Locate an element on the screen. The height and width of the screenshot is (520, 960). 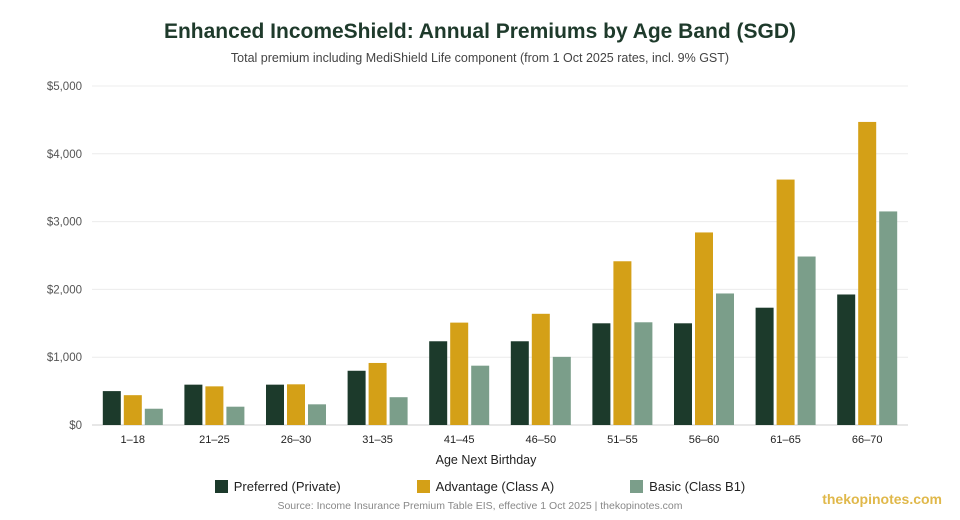
x-tick-label: 41–45 is located at coordinates (459, 440).